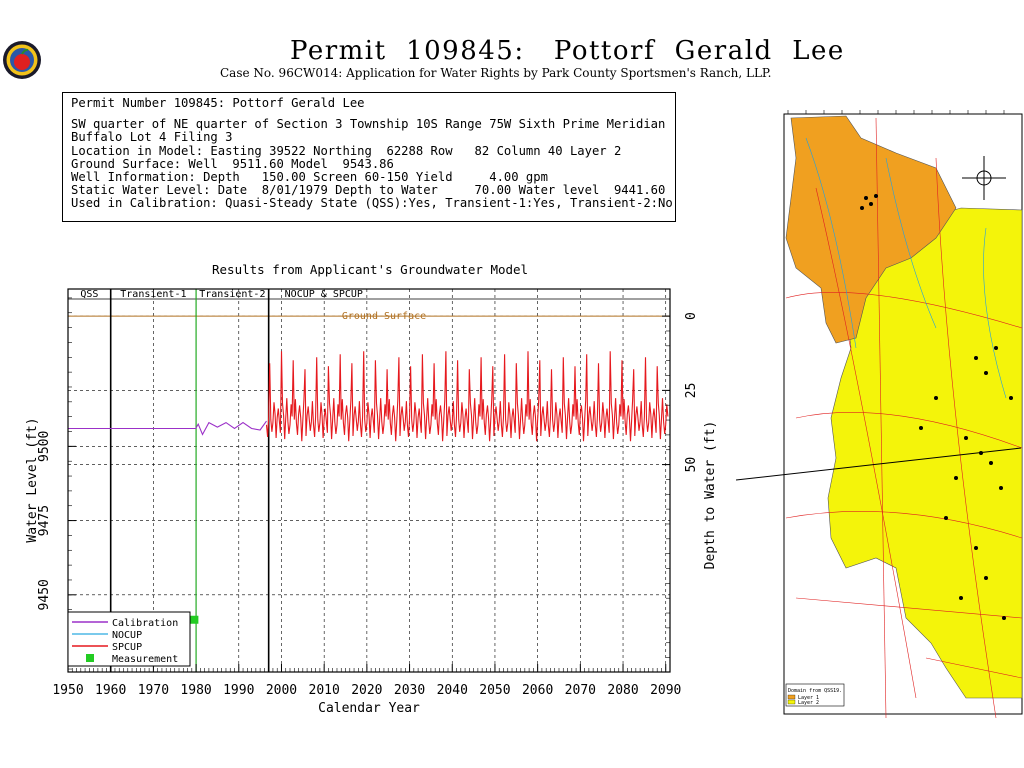  What do you see at coordinates (537, 690) in the screenshot?
I see `x-tick-label: 2060` at bounding box center [537, 690].